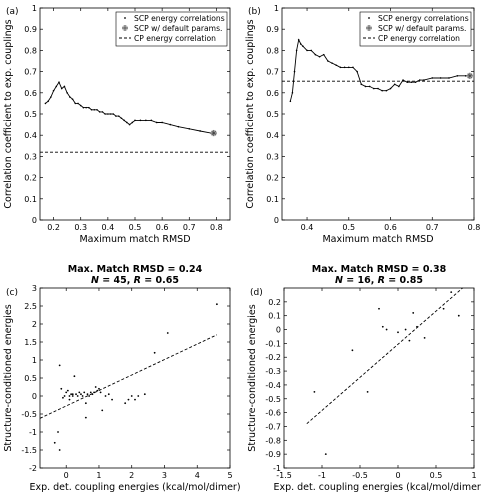  Describe the element at coordinates (30, 306) in the screenshot. I see `y-tick-label: 2.5` at that location.